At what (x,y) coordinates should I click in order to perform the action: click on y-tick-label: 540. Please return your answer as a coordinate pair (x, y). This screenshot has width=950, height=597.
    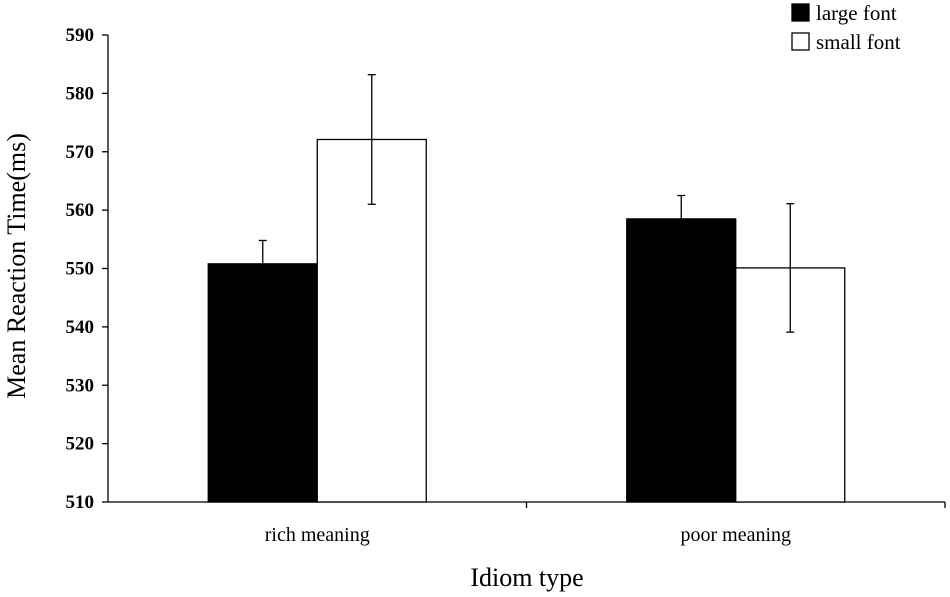
    Looking at the image, I should click on (80, 327).